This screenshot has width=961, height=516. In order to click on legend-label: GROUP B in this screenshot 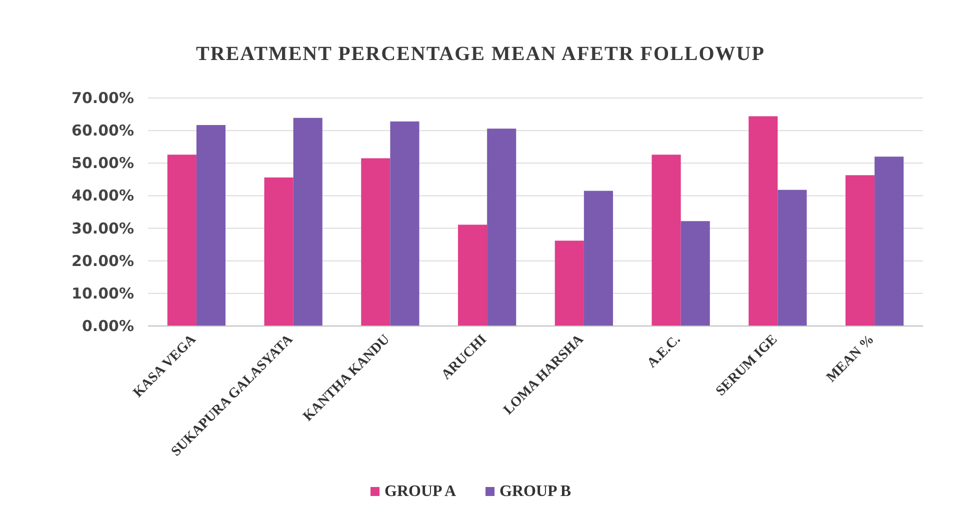, I will do `click(536, 491)`.